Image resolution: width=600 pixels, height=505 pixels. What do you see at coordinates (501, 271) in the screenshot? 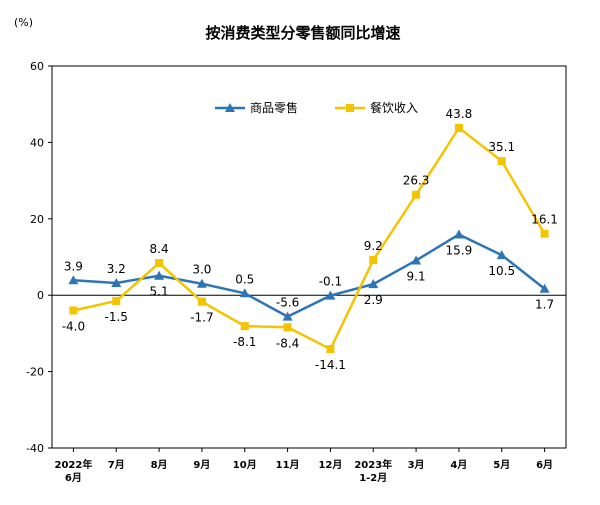
I see `data-label: 10.5` at bounding box center [501, 271].